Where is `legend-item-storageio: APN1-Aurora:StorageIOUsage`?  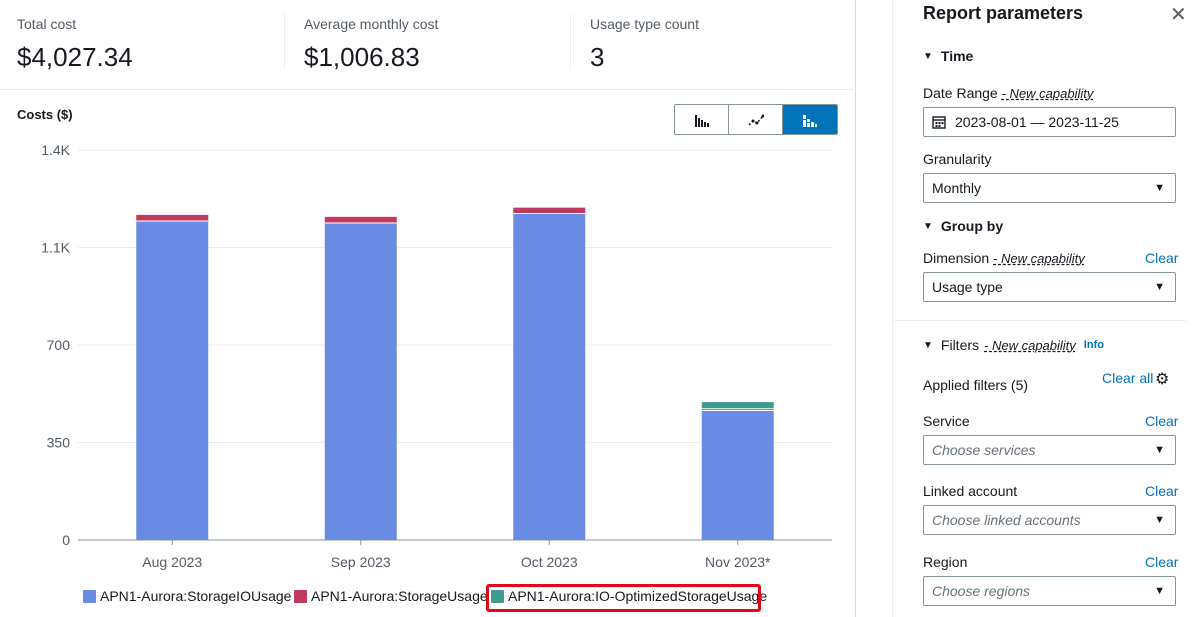
legend-item-storageio: APN1-Aurora:StorageIOUsage is located at coordinates (187, 596).